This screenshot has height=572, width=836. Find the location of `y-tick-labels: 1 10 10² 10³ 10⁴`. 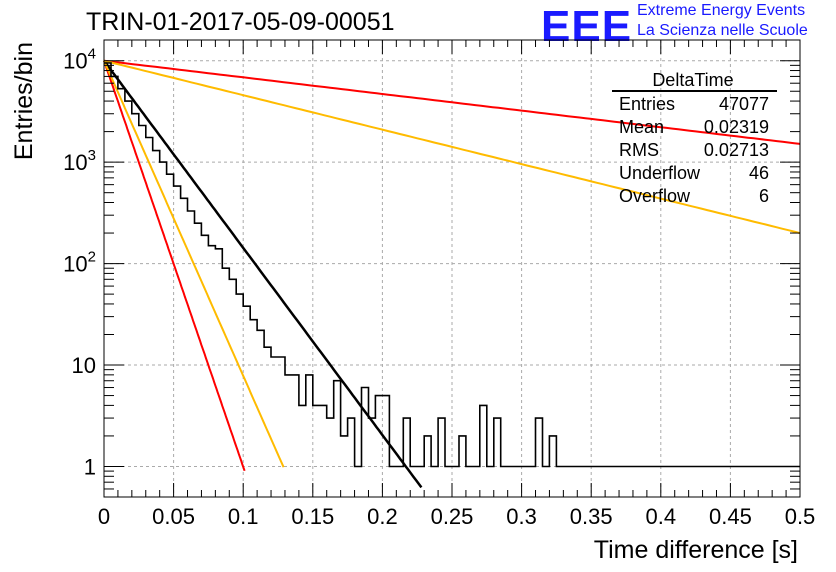

y-tick-labels: 1 10 10² 10³ 10⁴ is located at coordinates (79, 263).